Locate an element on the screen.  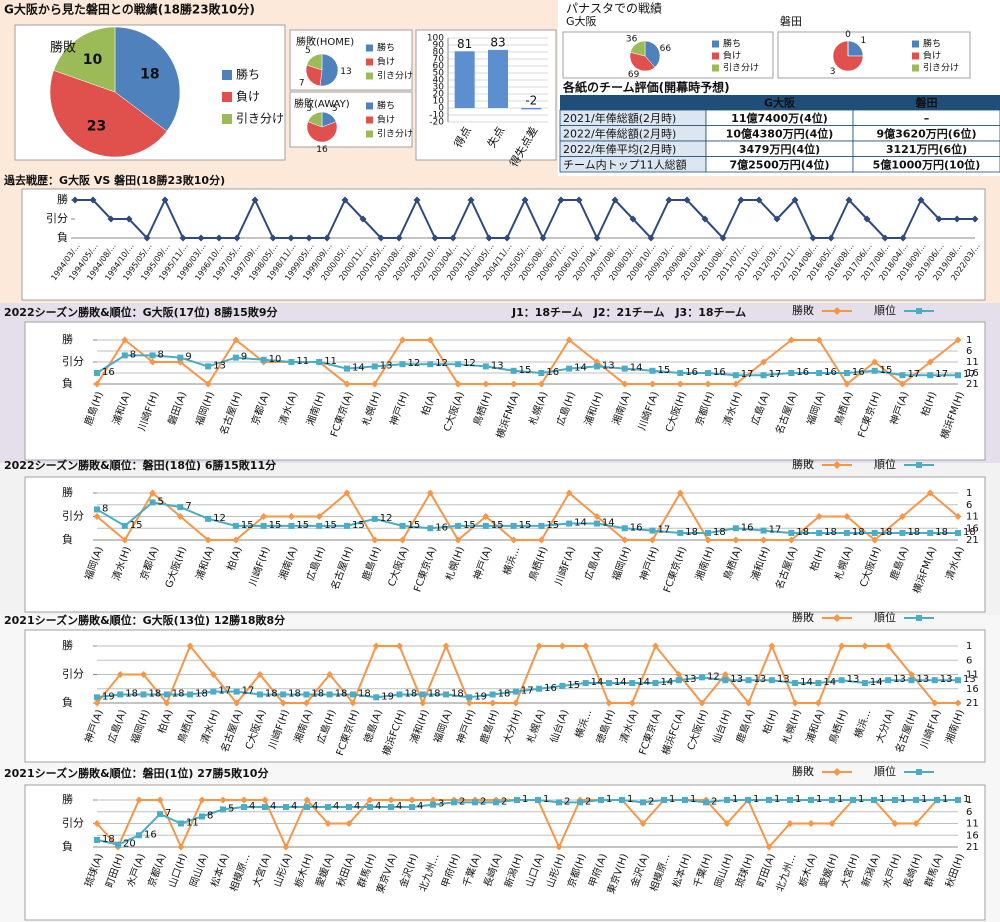
data-label: 17 is located at coordinates (913, 374).